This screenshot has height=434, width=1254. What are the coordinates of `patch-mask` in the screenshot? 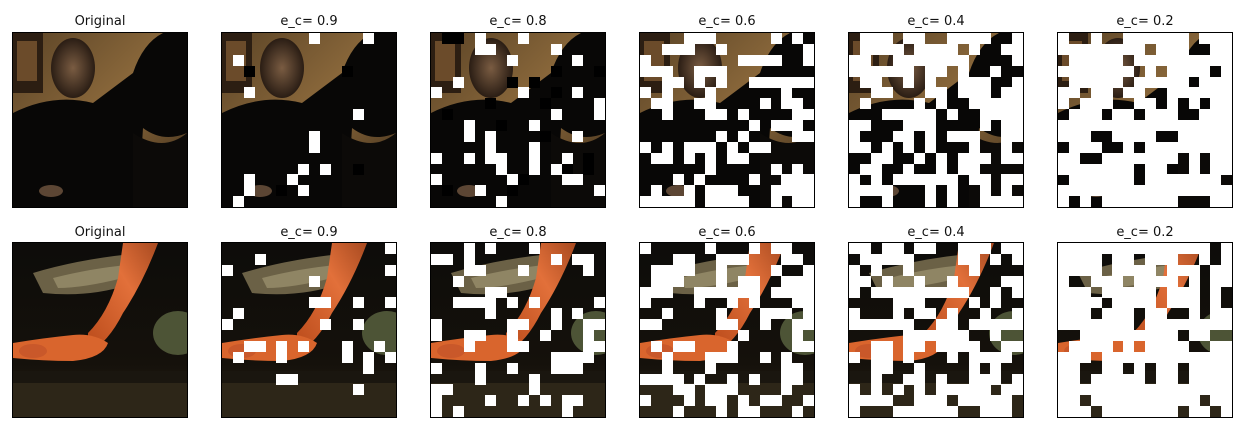 It's located at (309, 120).